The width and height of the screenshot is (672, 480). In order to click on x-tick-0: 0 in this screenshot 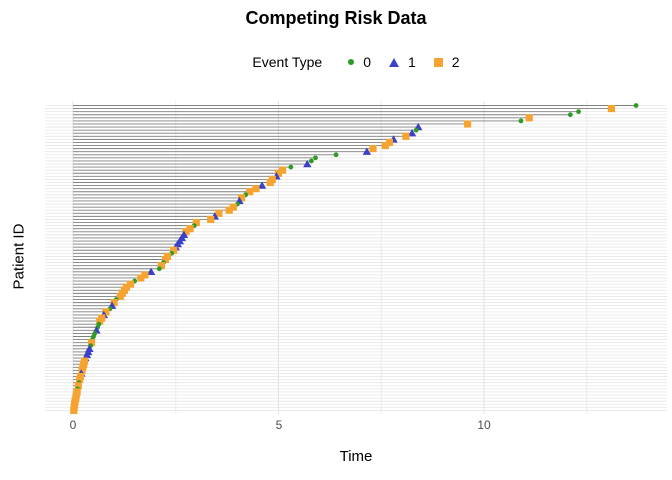, I will do `click(73, 425)`.